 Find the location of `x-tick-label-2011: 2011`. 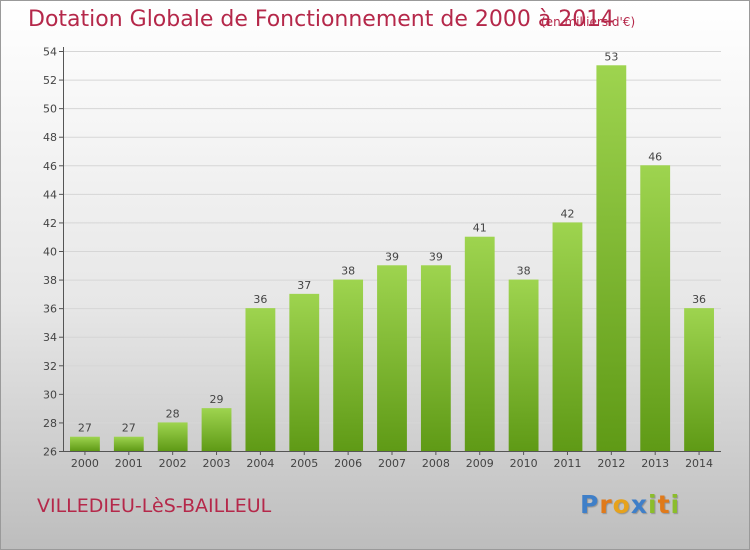

x-tick-label-2011: 2011 is located at coordinates (567, 463).